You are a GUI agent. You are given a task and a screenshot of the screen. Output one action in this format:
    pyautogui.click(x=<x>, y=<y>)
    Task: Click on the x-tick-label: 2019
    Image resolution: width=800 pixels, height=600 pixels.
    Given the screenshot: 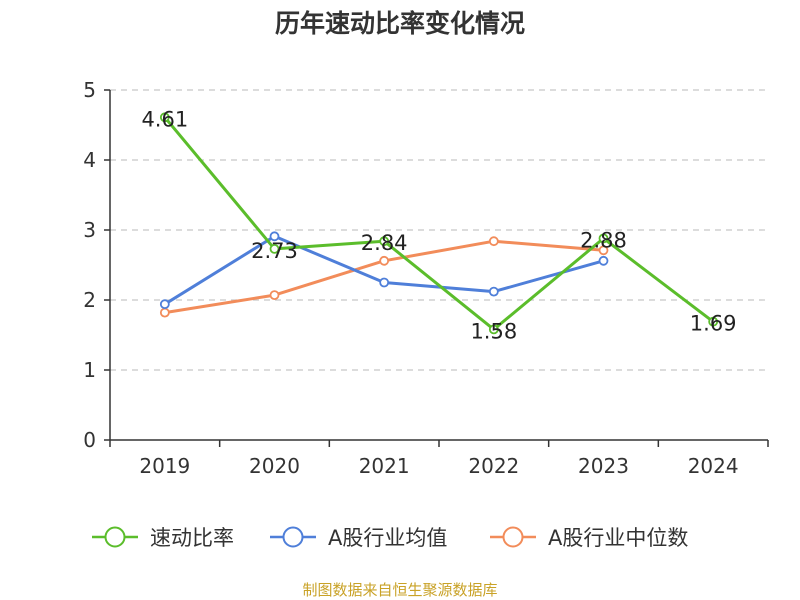 What is the action you would take?
    pyautogui.click(x=164, y=466)
    